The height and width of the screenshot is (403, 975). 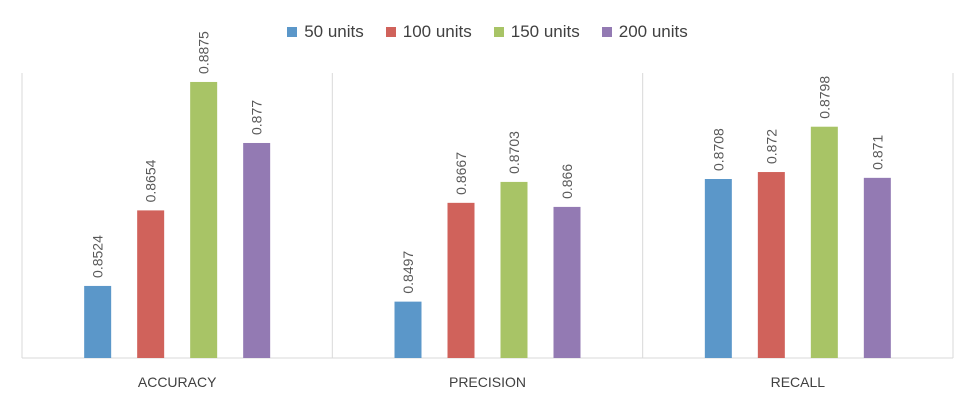 What do you see at coordinates (98, 256) in the screenshot?
I see `data-label: 0.8524` at bounding box center [98, 256].